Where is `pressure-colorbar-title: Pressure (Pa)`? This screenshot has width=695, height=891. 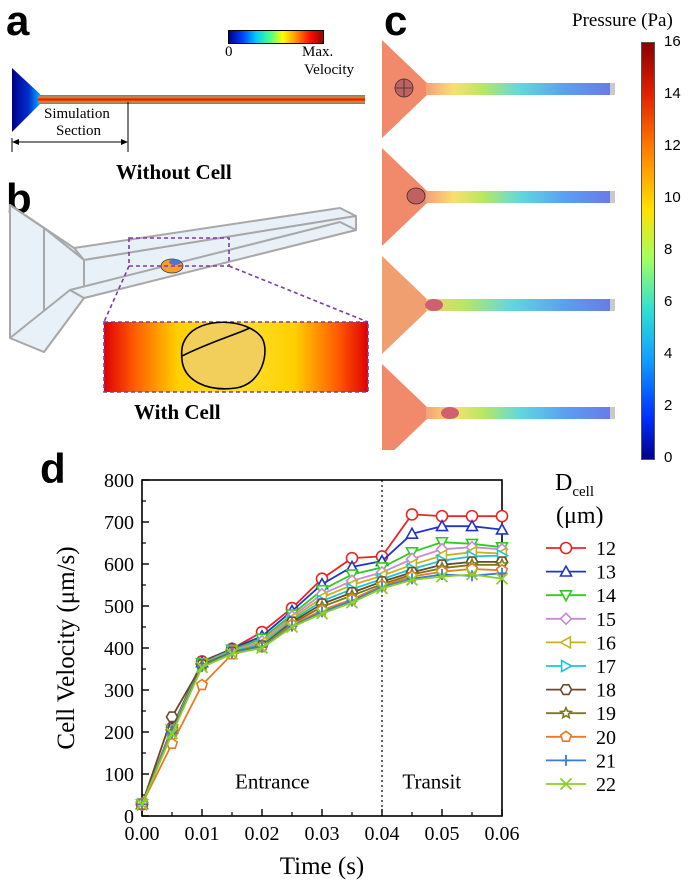
pressure-colorbar-title: Pressure (Pa) is located at coordinates (622, 20).